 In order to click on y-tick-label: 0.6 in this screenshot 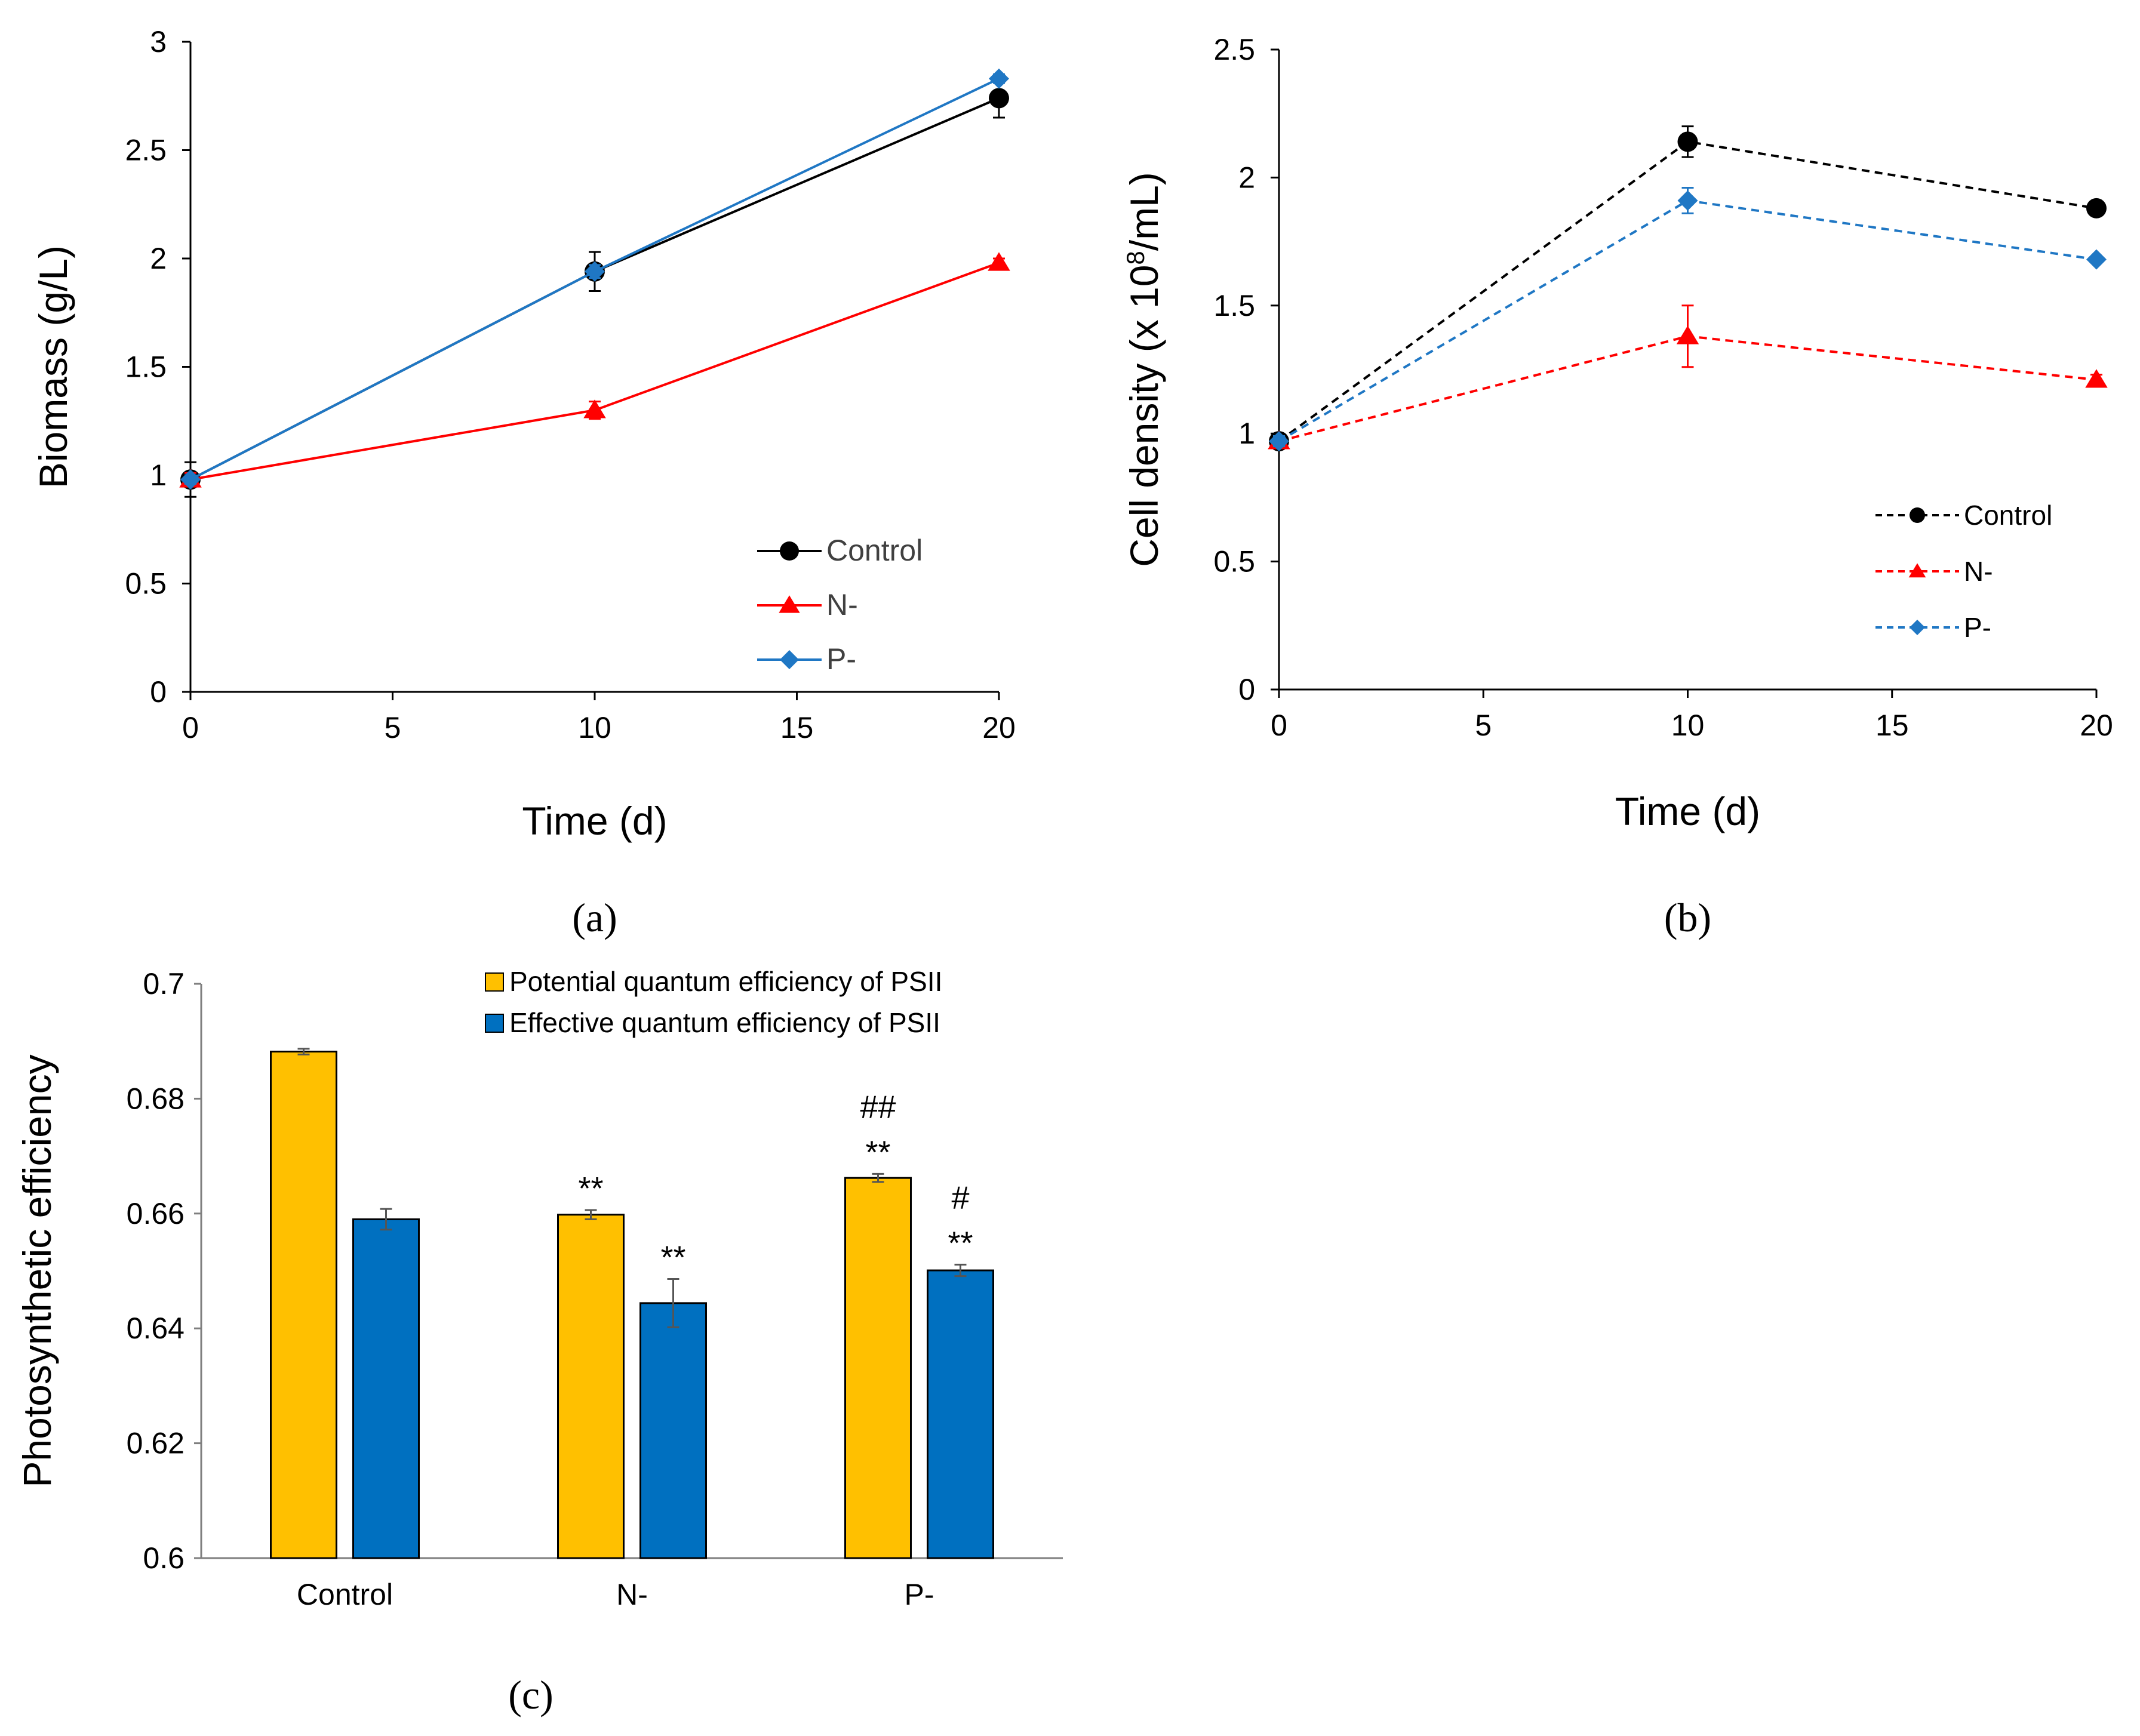, I will do `click(164, 1558)`.